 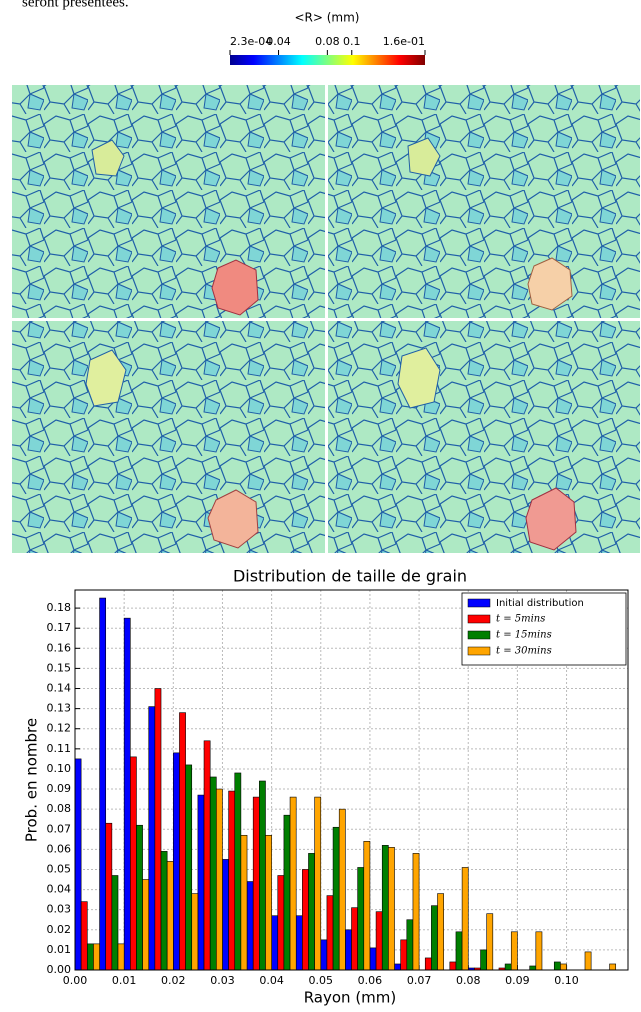 What do you see at coordinates (59, 828) in the screenshot?
I see `y-tick-label: 0.07` at bounding box center [59, 828].